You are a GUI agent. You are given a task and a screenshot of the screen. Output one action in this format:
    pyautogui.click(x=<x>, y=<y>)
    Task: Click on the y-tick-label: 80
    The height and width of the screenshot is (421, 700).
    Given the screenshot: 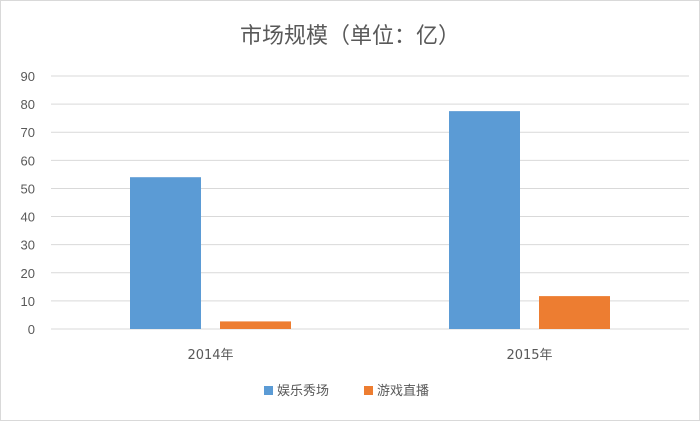 What is the action you would take?
    pyautogui.click(x=28, y=104)
    